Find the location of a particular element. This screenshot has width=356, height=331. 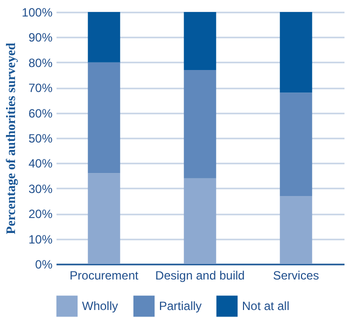

y-tick-label: 80% is located at coordinates (40, 63).